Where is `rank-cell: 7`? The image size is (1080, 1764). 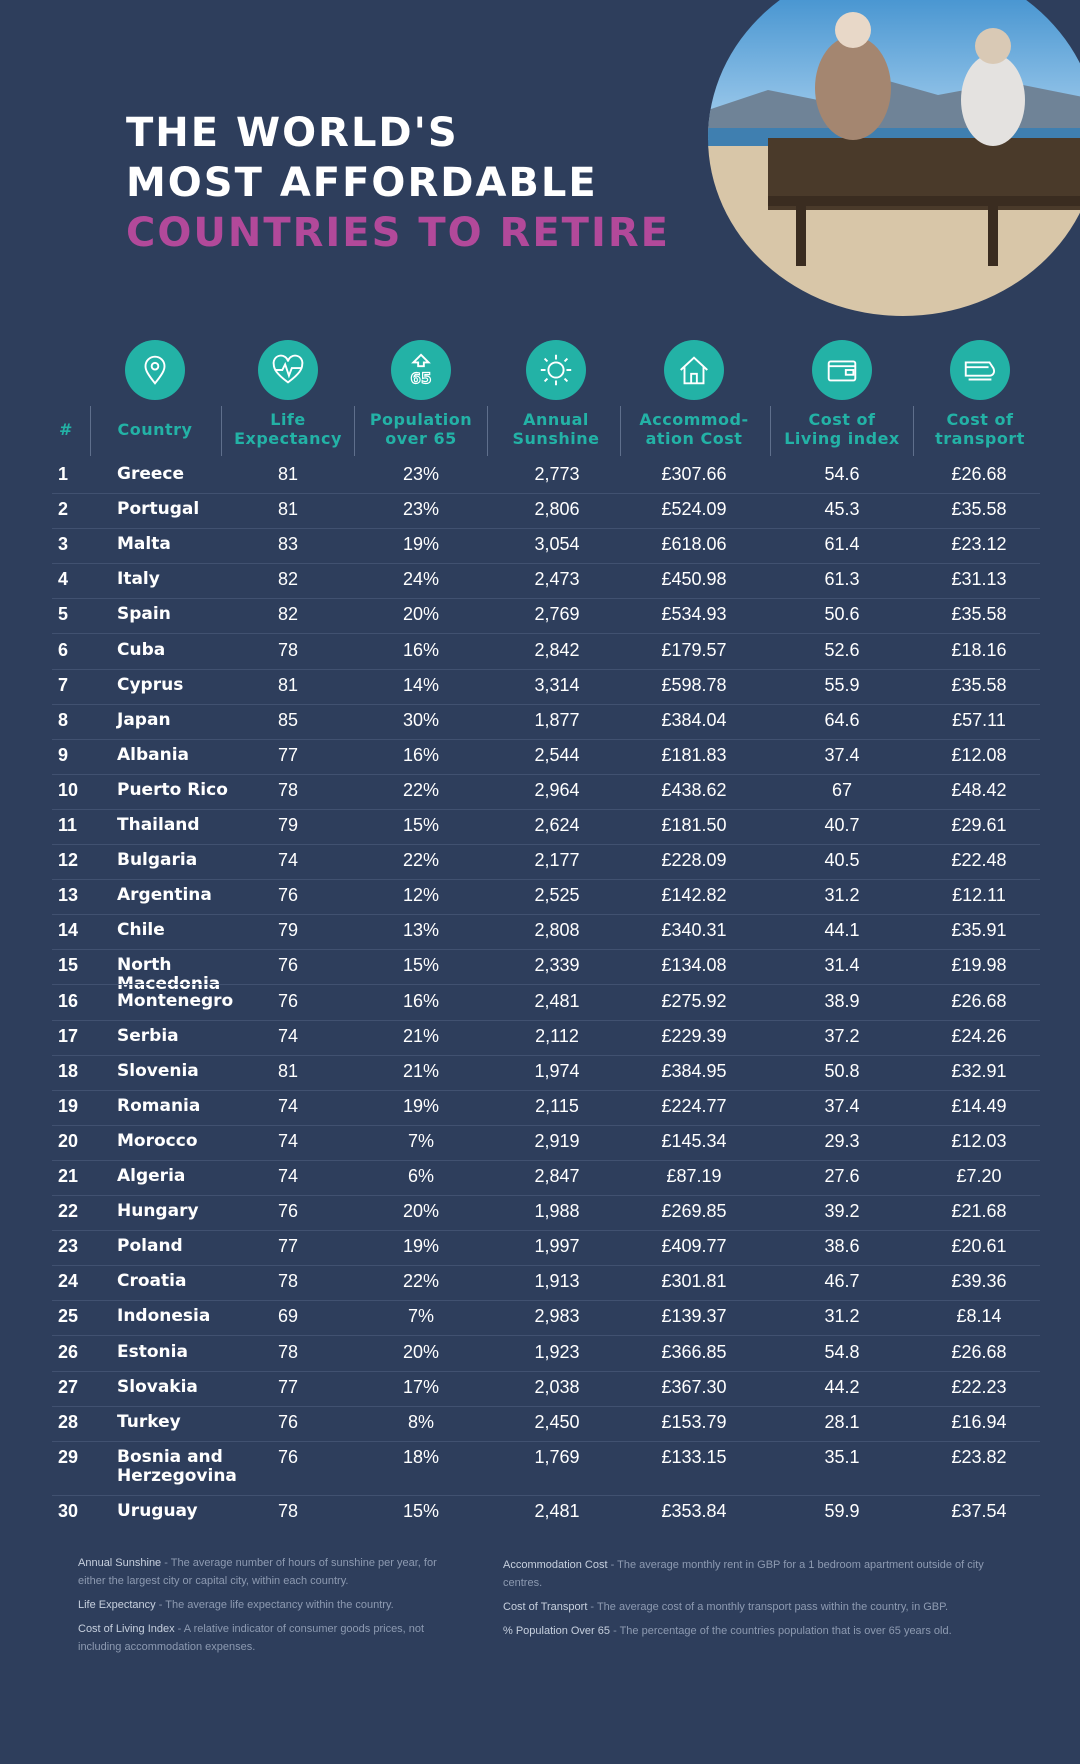 rank-cell: 7 is located at coordinates (63, 684).